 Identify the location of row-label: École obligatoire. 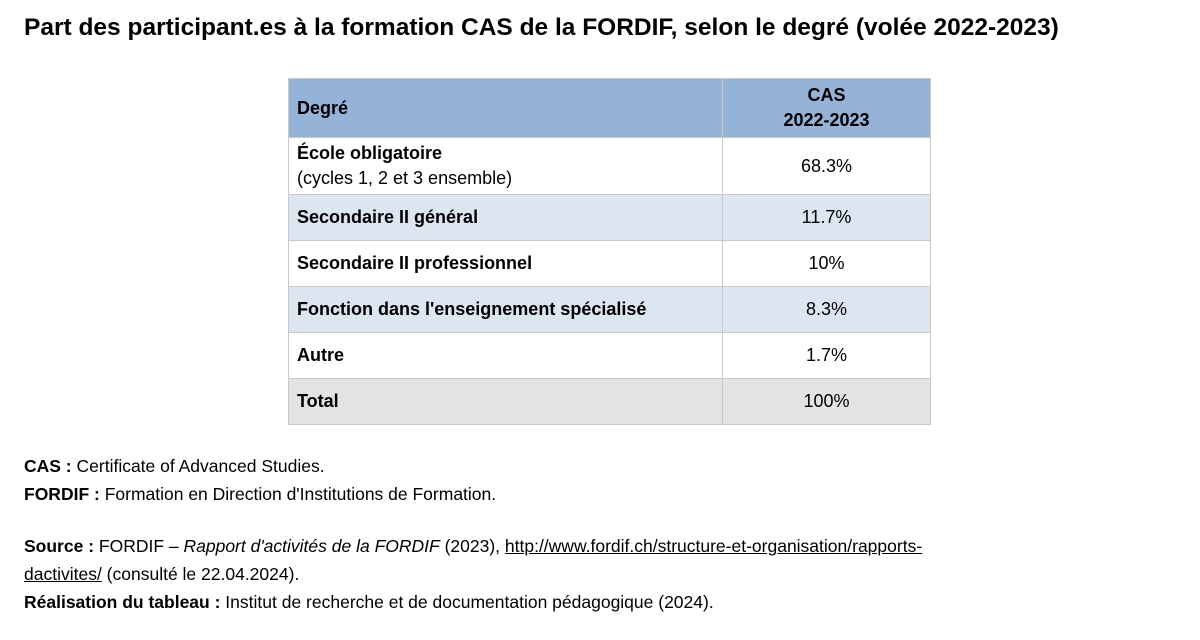
(370, 153).